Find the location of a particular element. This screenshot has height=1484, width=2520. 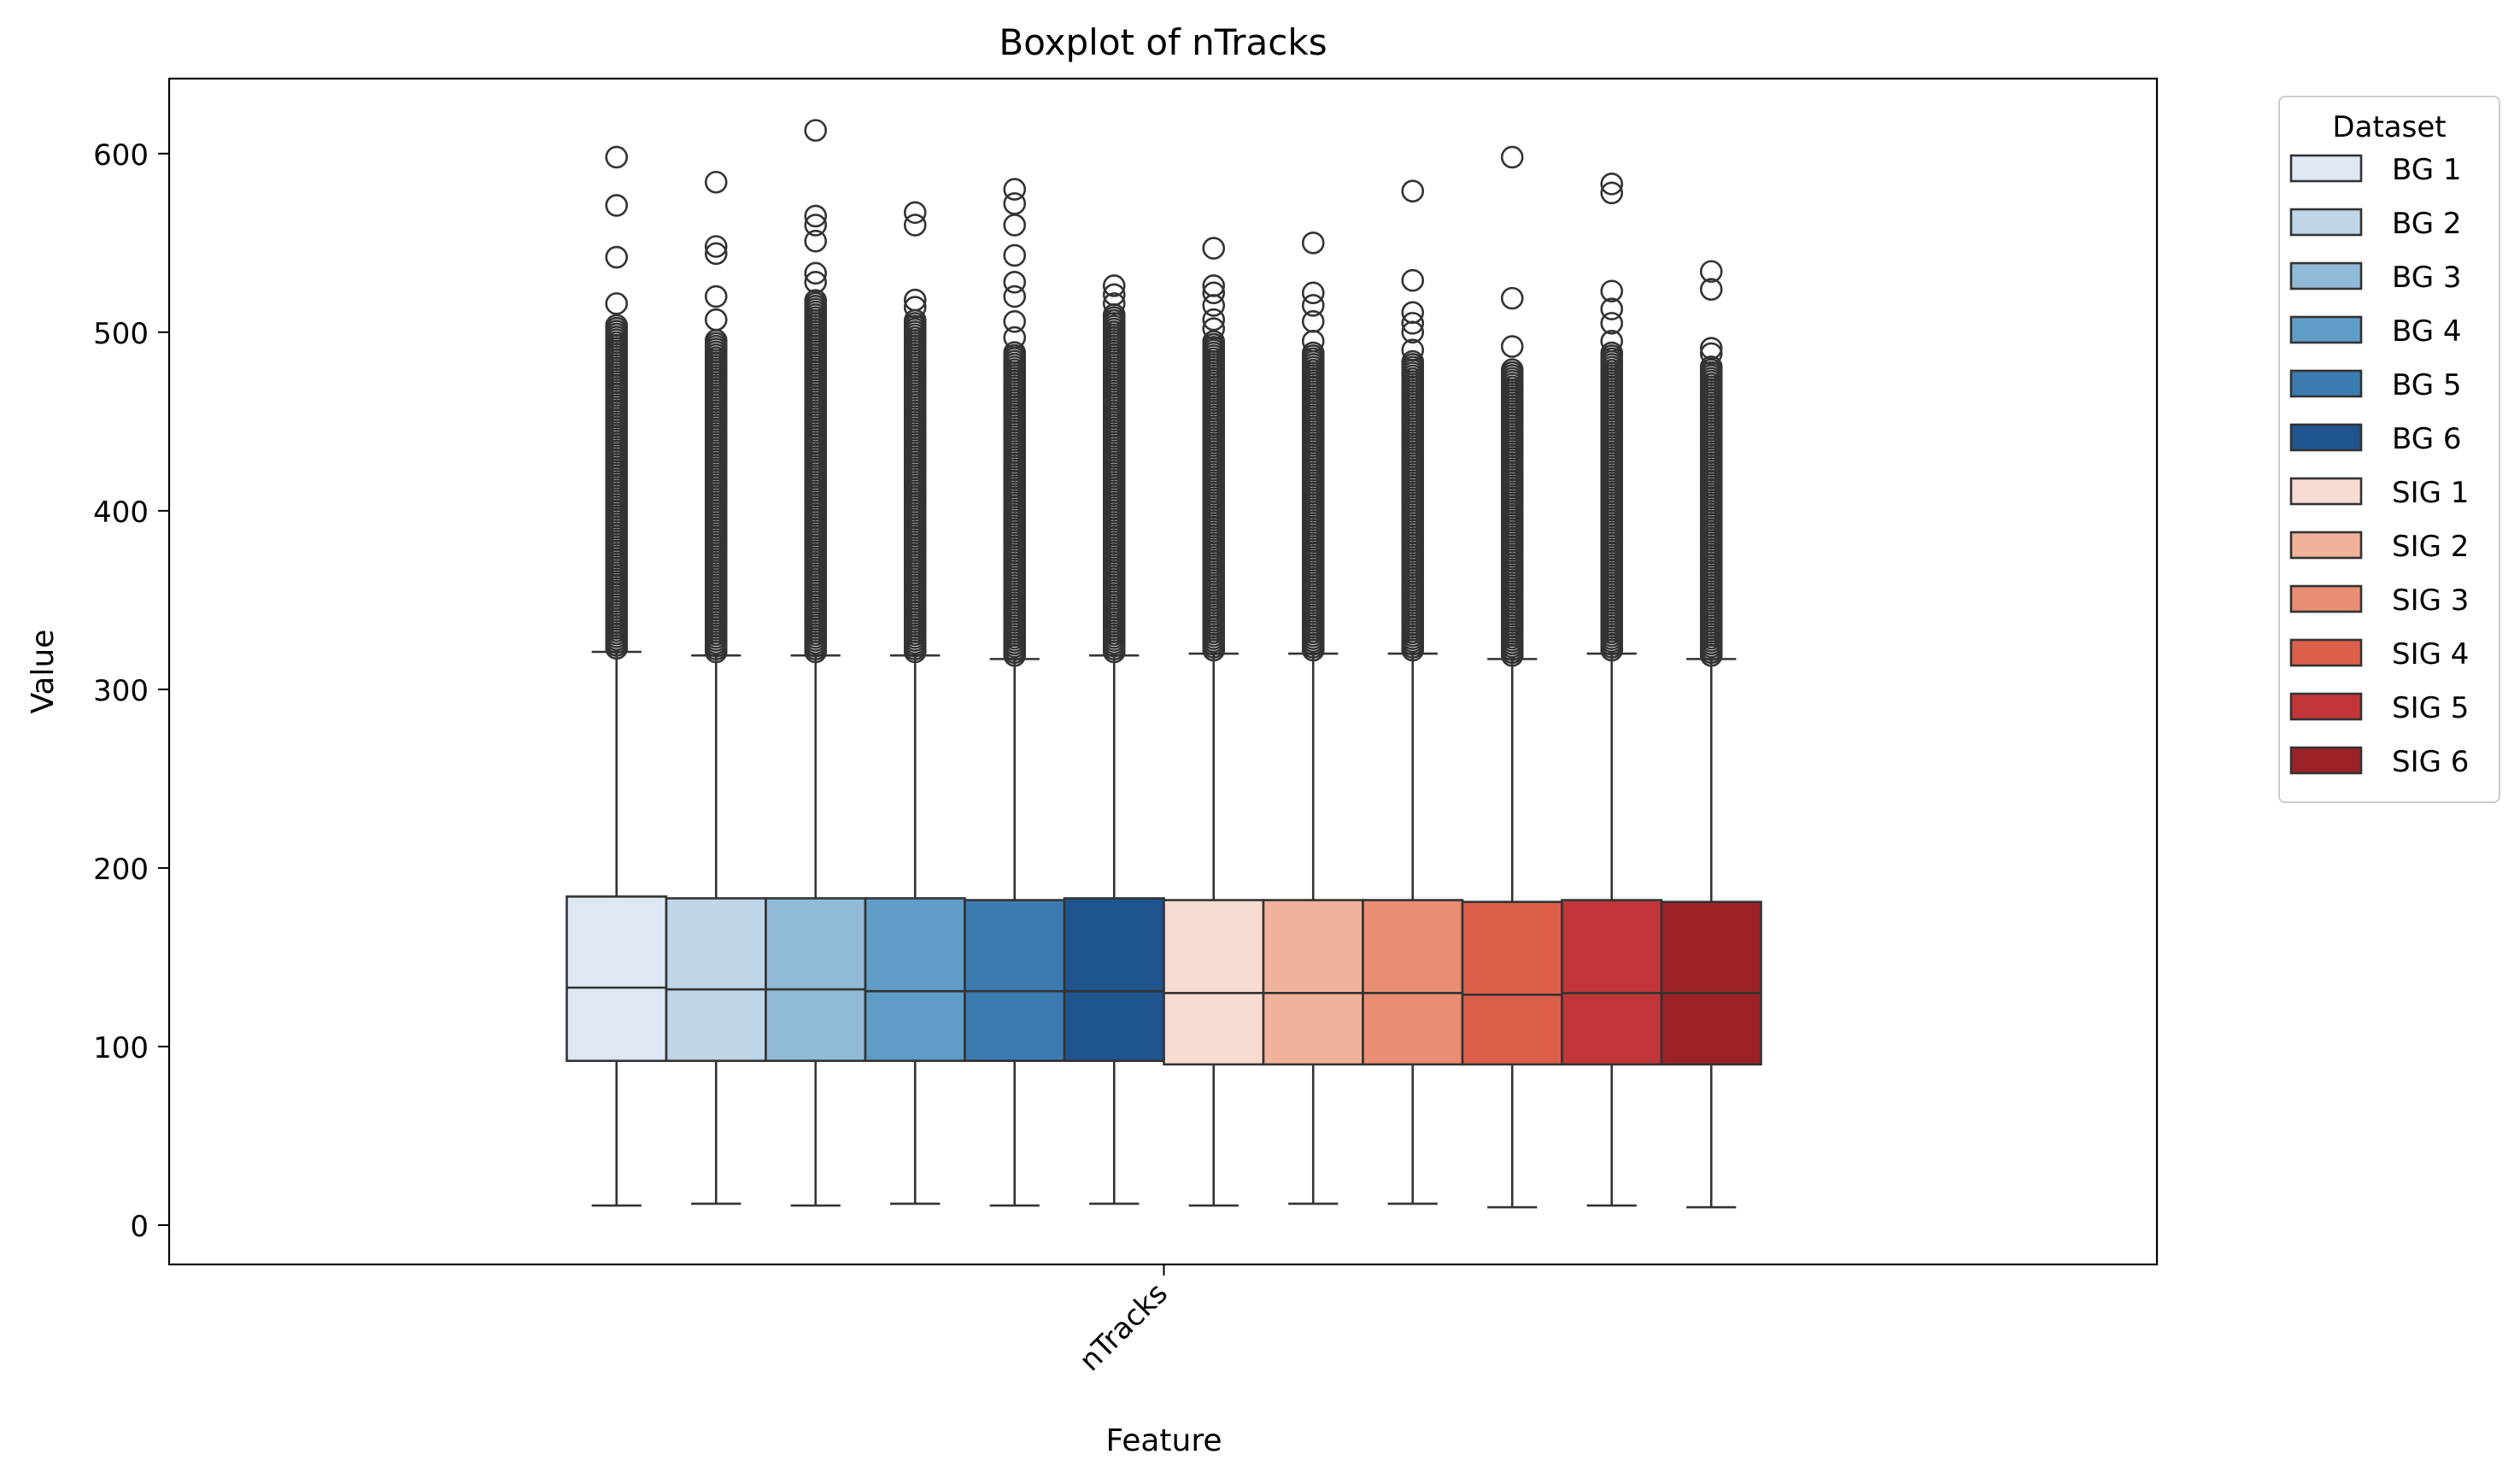

y-tick-label: 600 is located at coordinates (121, 155).